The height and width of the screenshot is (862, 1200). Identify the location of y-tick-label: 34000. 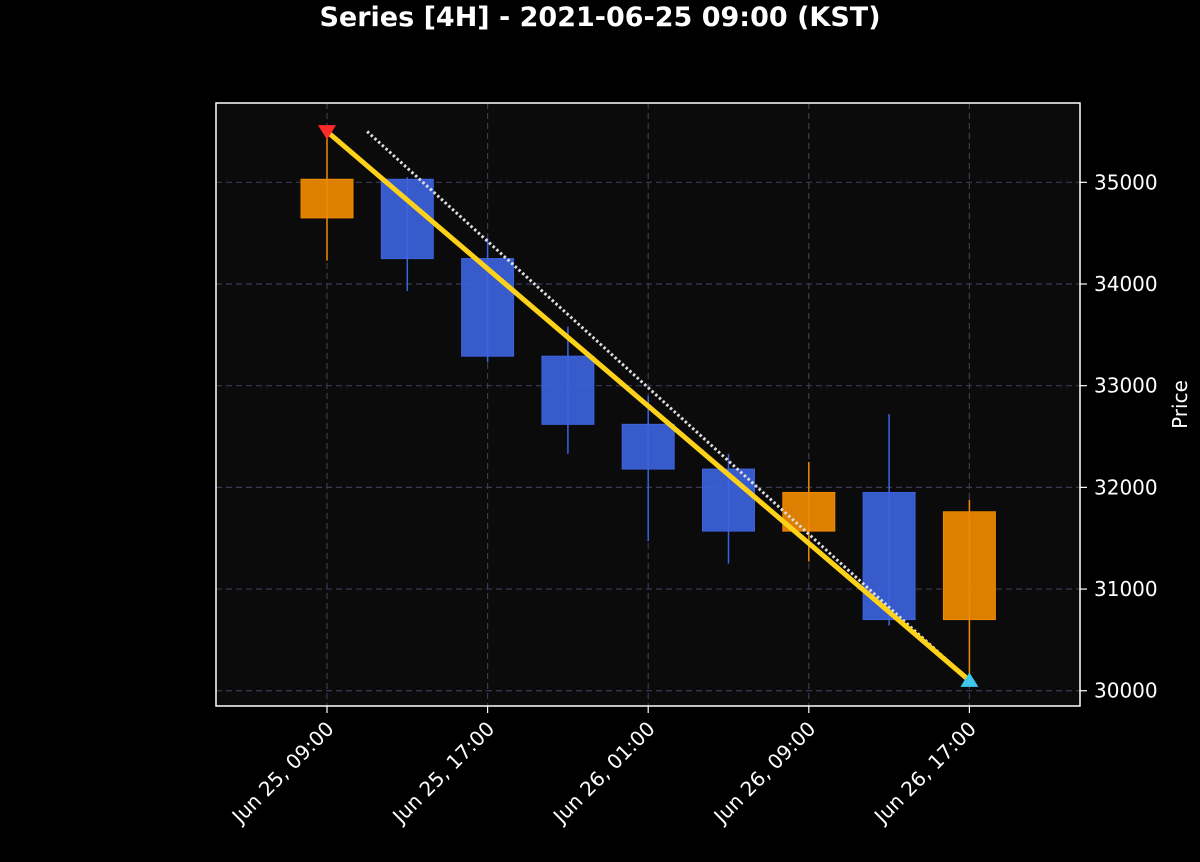
(1126, 284).